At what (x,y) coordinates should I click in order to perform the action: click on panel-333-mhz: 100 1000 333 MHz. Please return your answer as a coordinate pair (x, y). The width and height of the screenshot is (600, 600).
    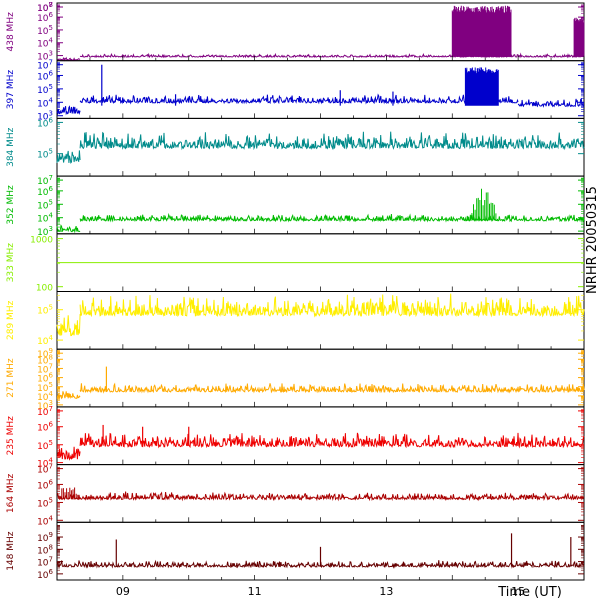
    Looking at the image, I should click on (295, 263).